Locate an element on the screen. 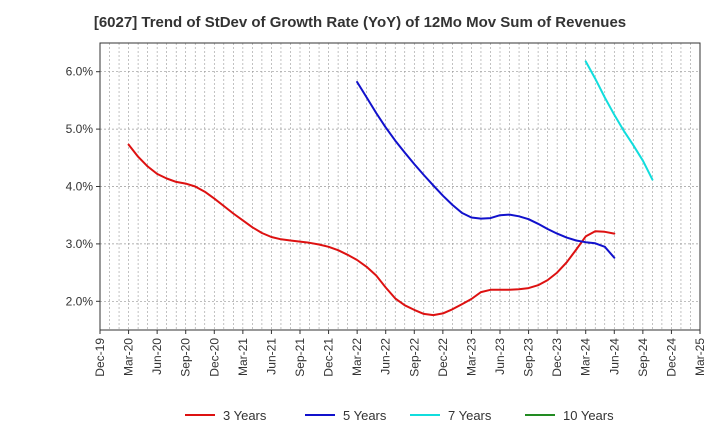 The height and width of the screenshot is (440, 720). x-tick-label: Sep-22 is located at coordinates (414, 357).